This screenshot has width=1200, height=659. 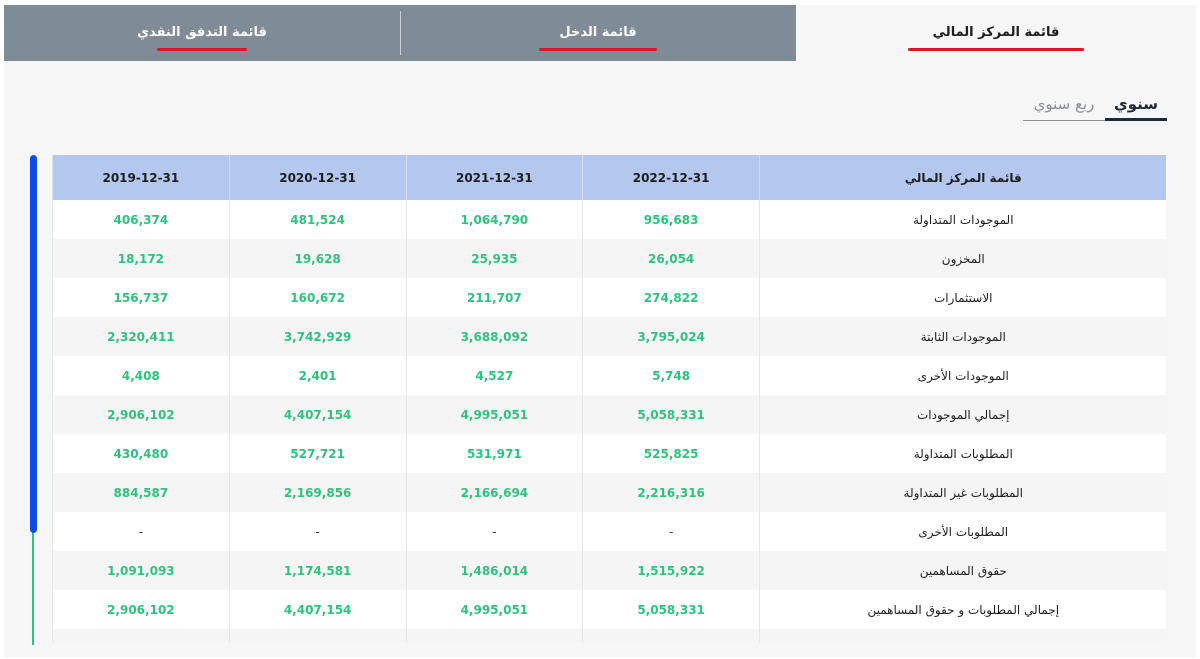 What do you see at coordinates (671, 492) in the screenshot?
I see `row-value: 2,216,316` at bounding box center [671, 492].